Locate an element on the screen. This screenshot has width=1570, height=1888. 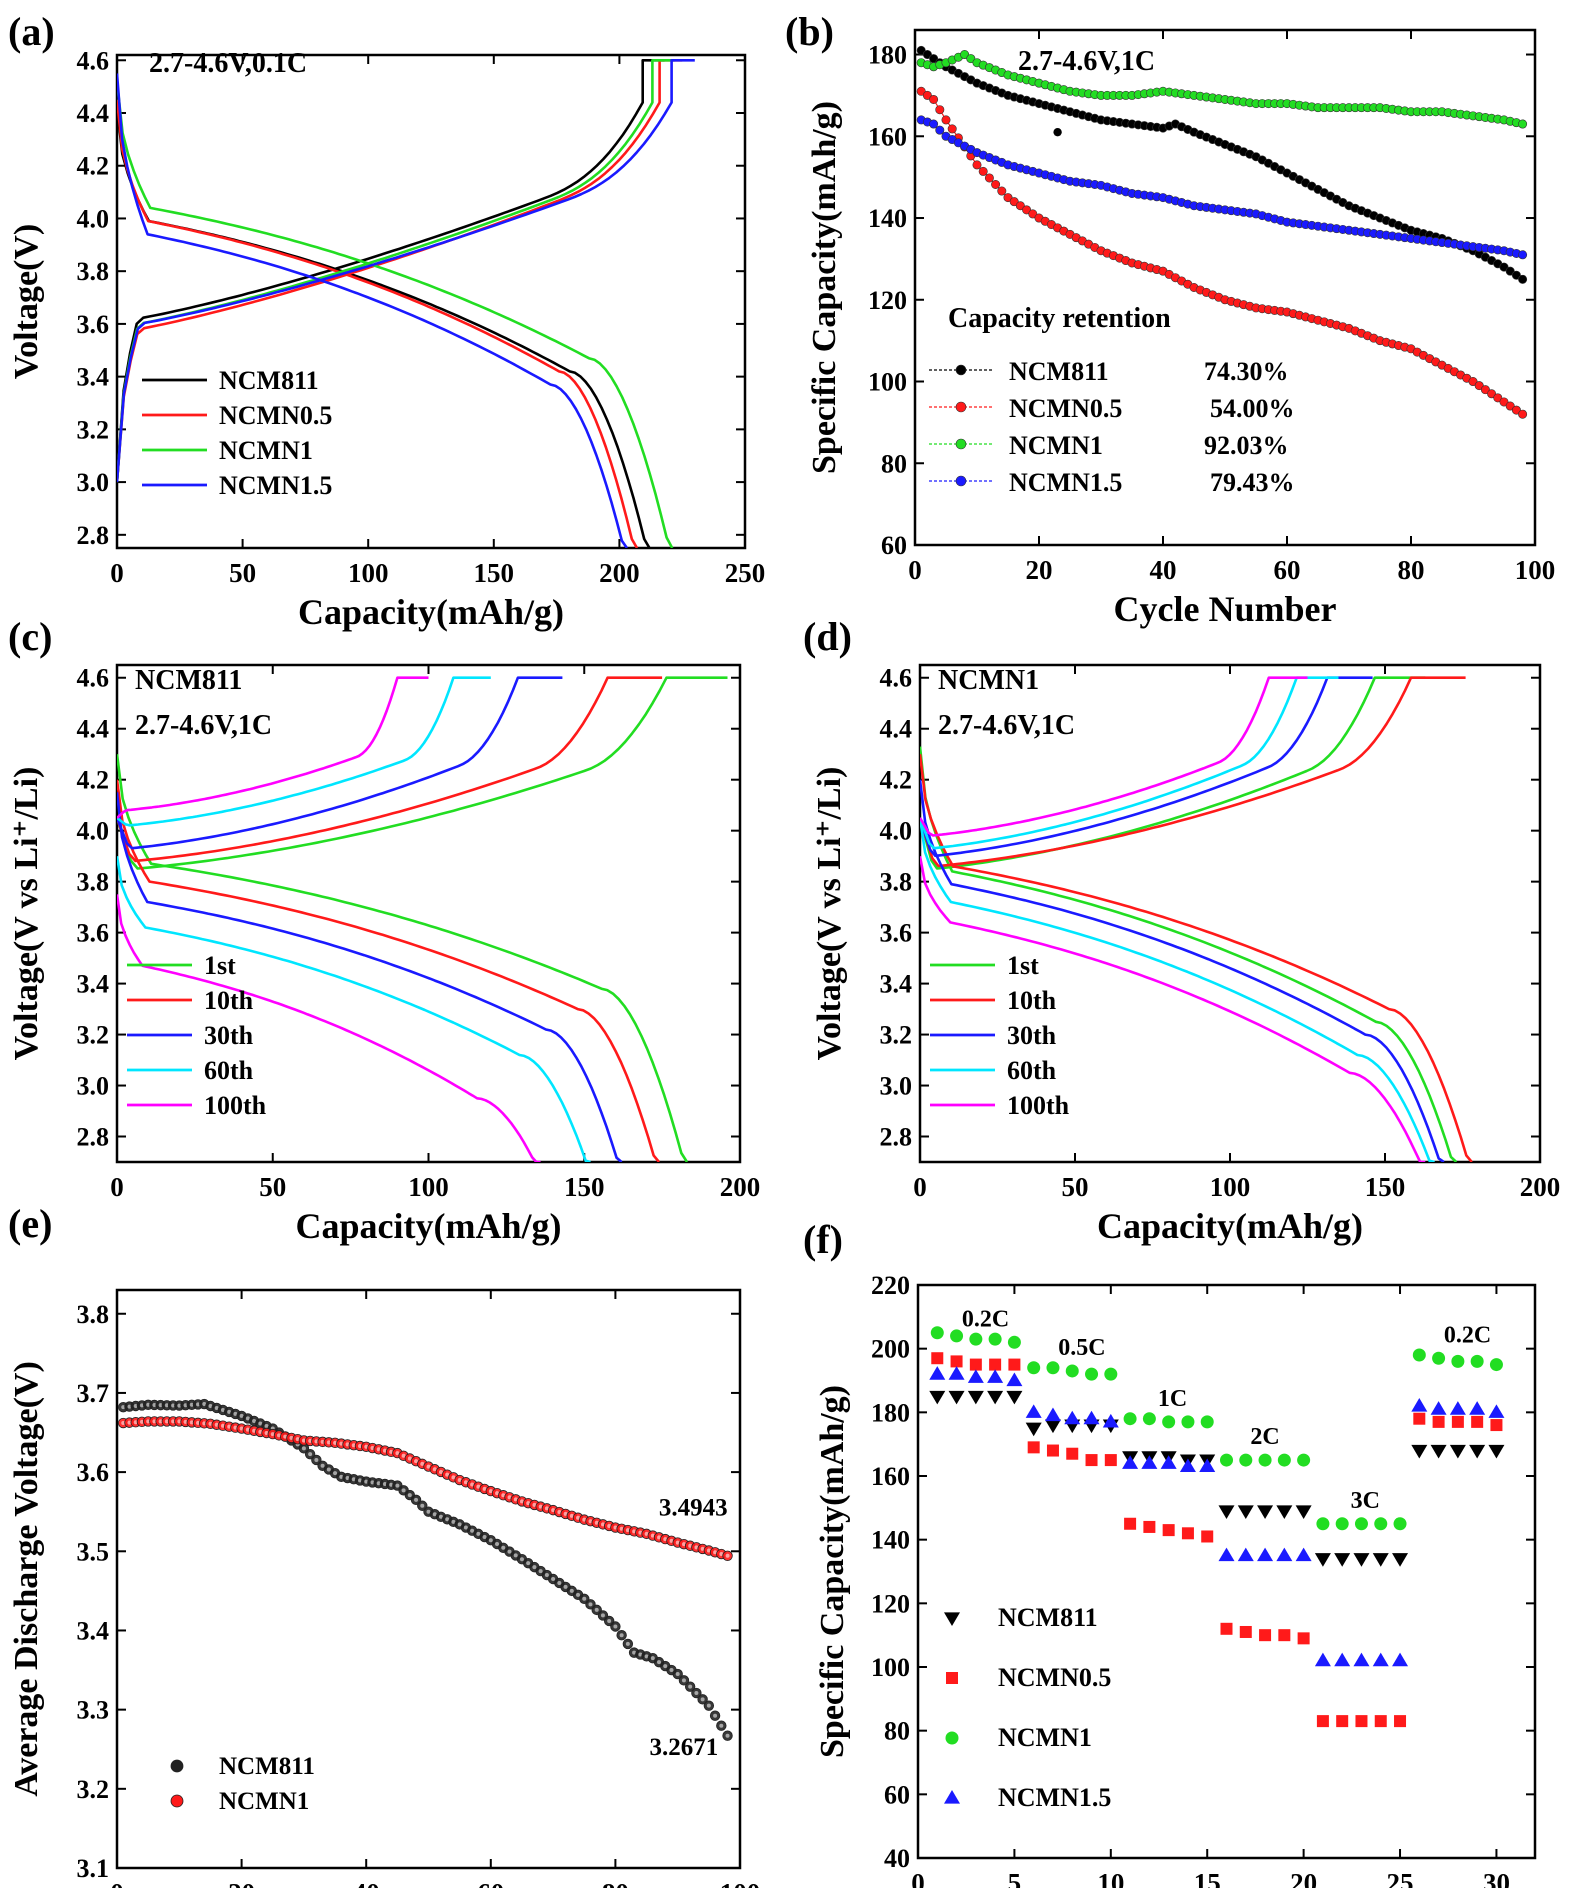
value-label: 3.2671 is located at coordinates (684, 1747).